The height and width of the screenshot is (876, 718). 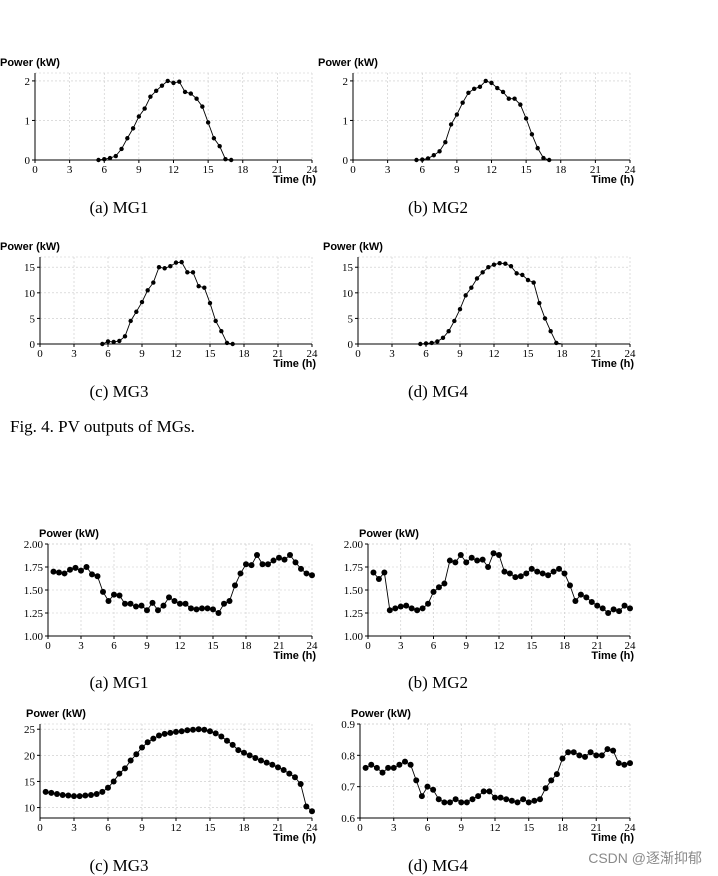 What do you see at coordinates (119, 865) in the screenshot?
I see `subfigure-caption: (c) MG3` at bounding box center [119, 865].